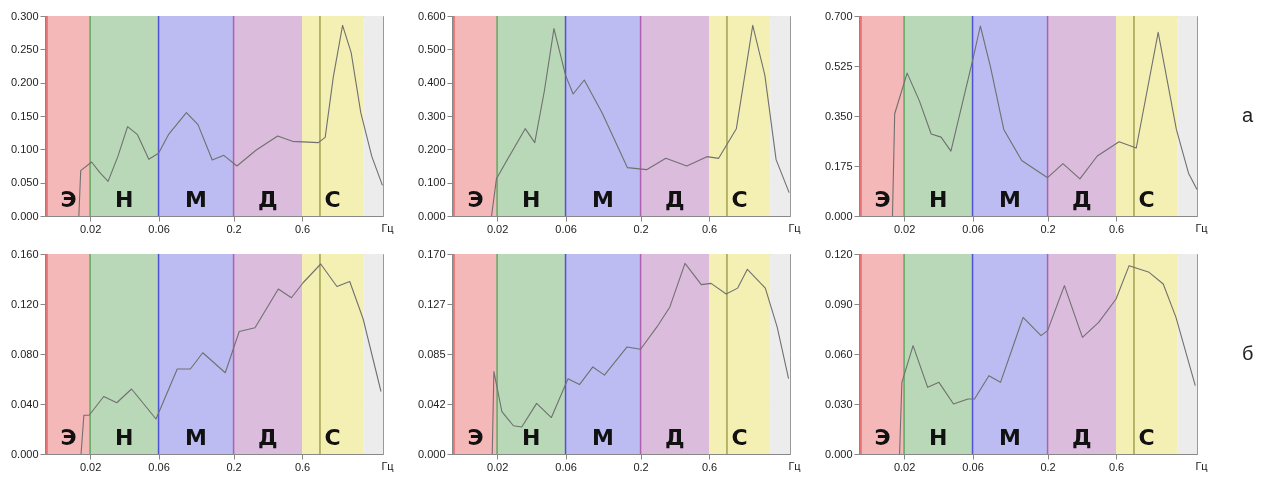 This screenshot has width=1284, height=501. I want to click on y-tick-label: 0.250, so click(24, 48).